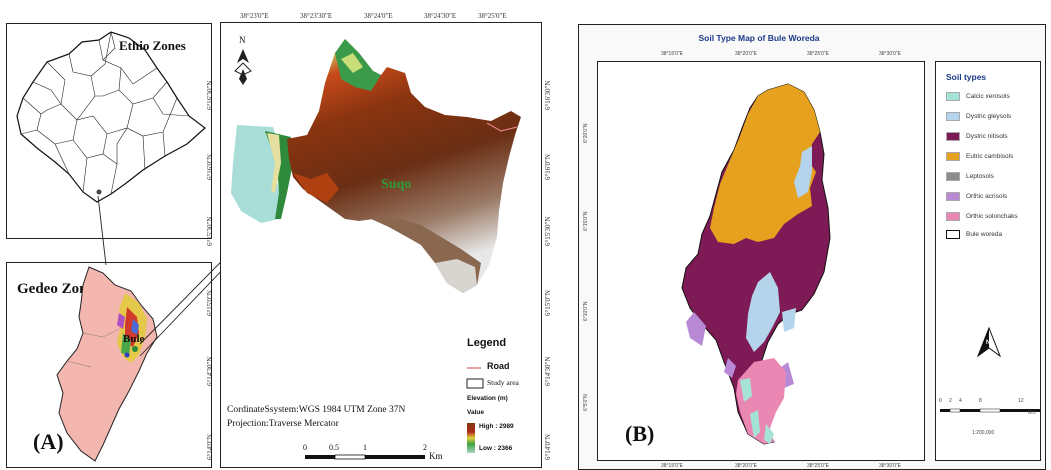 The width and height of the screenshot is (1051, 470). I want to click on legend-label: Dystric nitisols, so click(987, 136).